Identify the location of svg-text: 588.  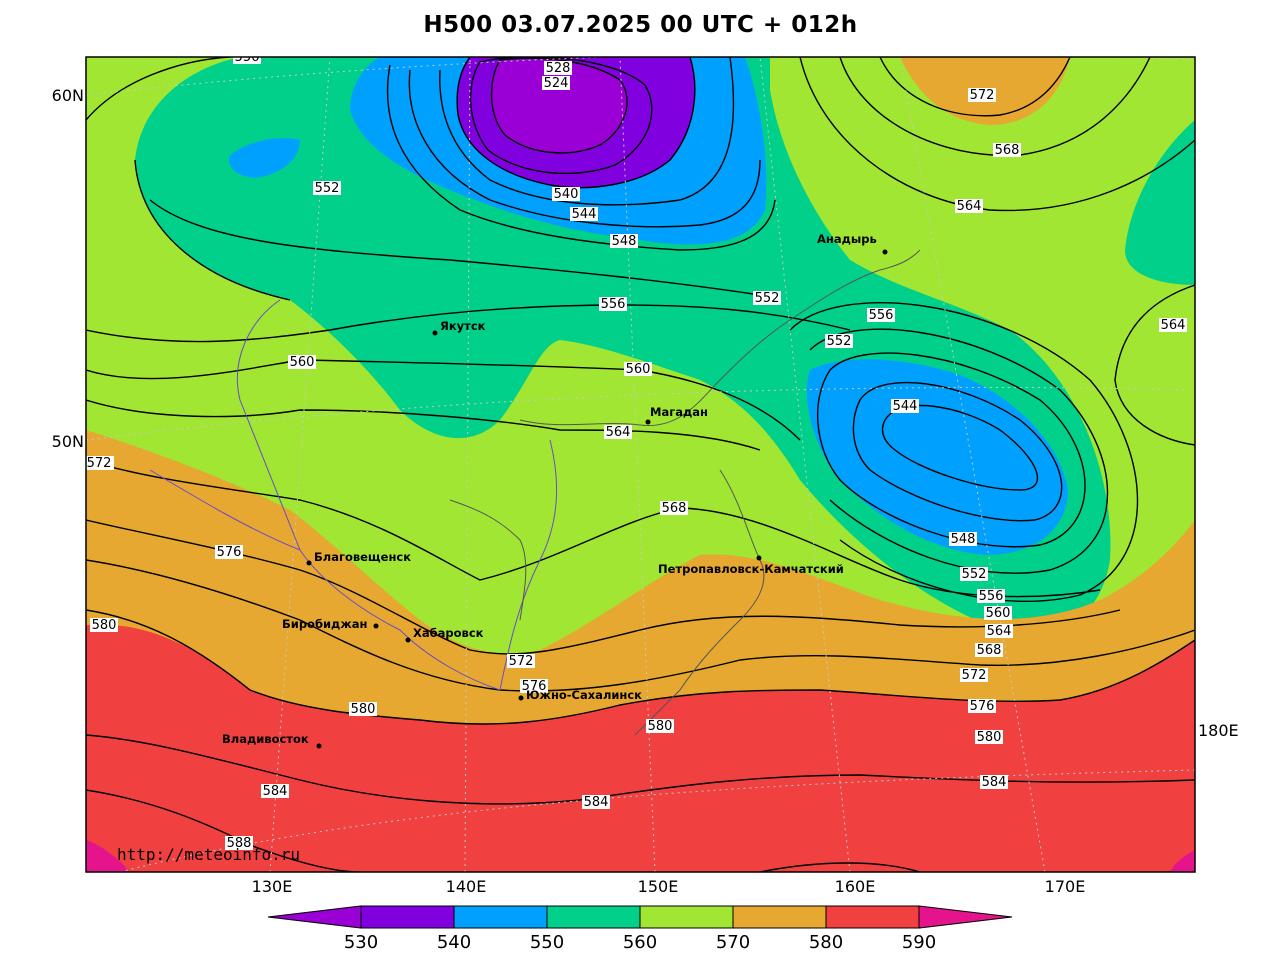
(239, 843).